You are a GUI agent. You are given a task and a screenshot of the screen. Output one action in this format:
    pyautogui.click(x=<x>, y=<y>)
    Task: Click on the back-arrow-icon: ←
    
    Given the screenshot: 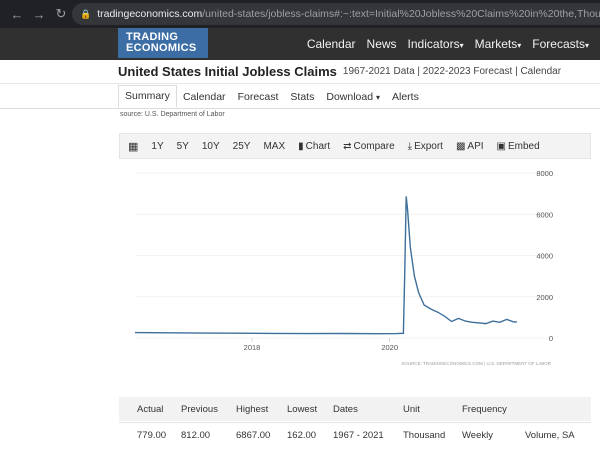 What is the action you would take?
    pyautogui.click(x=17, y=14)
    